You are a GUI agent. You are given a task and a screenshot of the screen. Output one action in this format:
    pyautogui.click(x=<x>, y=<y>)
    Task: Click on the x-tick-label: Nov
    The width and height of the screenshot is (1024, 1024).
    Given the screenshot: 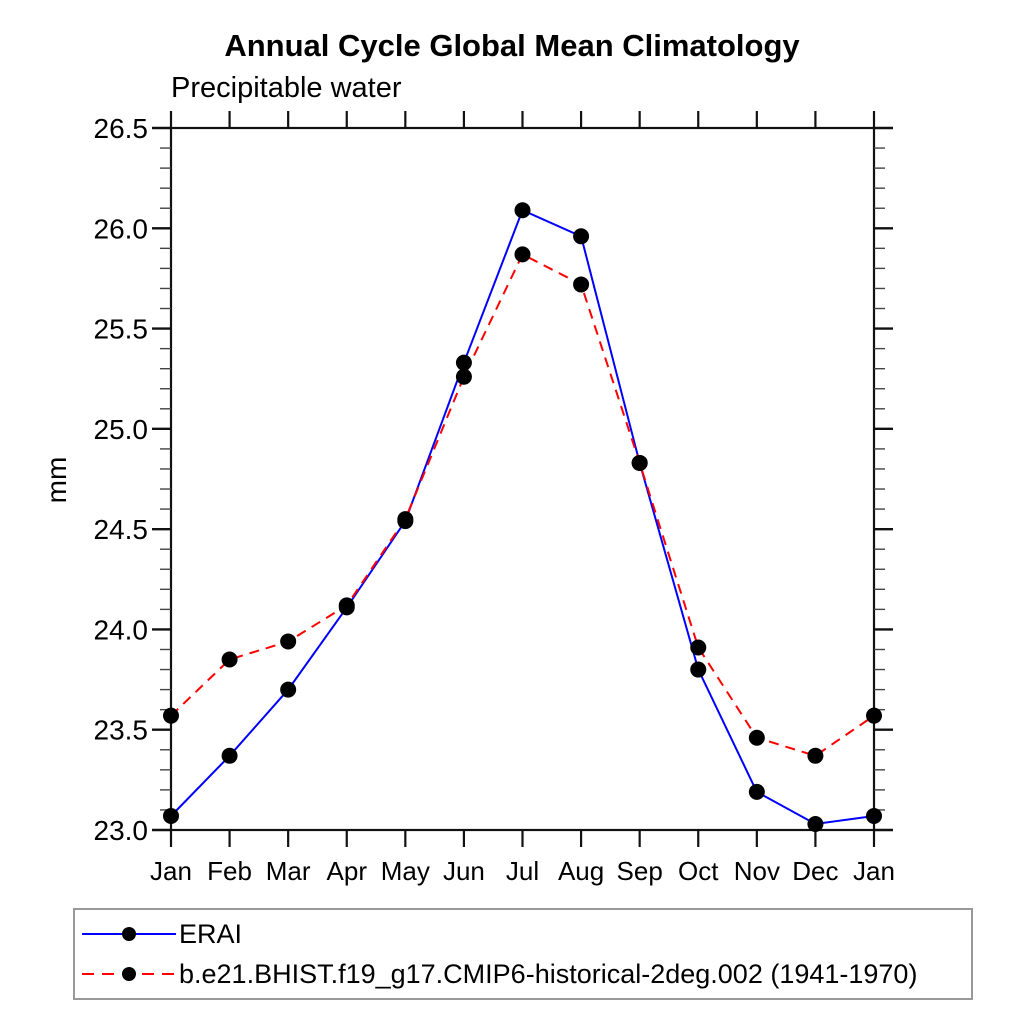 What is the action you would take?
    pyautogui.click(x=757, y=871)
    